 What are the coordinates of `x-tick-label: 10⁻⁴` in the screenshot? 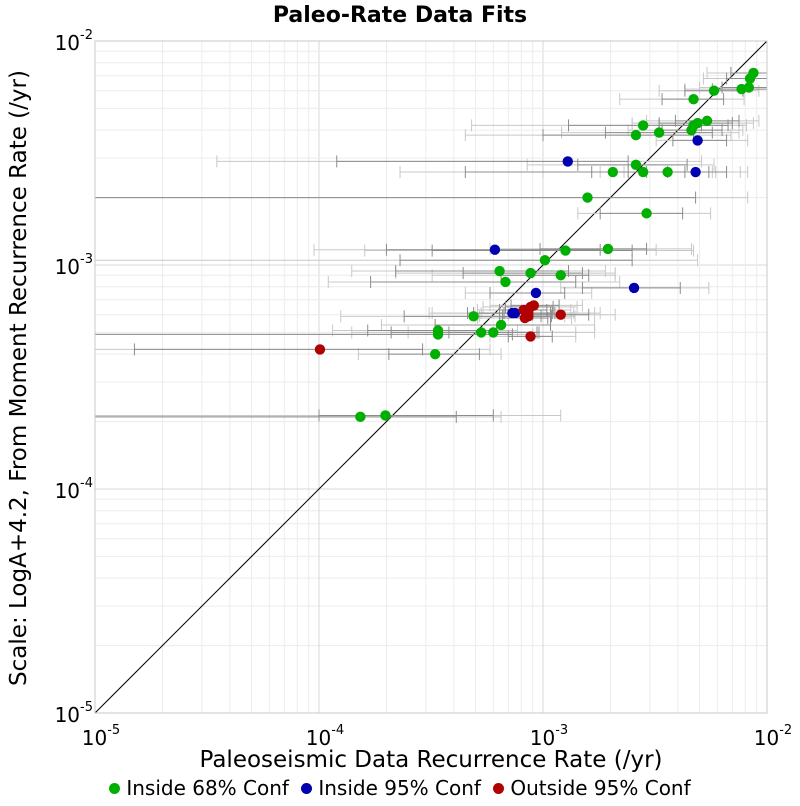 It's located at (325, 736).